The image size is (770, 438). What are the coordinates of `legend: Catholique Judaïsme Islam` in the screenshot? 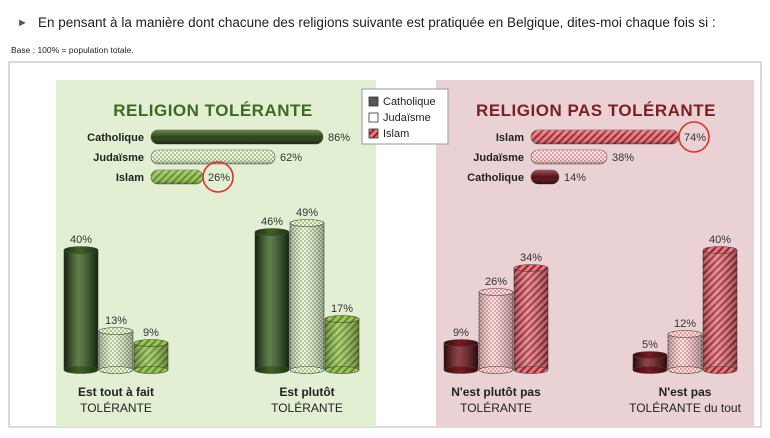 It's located at (405, 116).